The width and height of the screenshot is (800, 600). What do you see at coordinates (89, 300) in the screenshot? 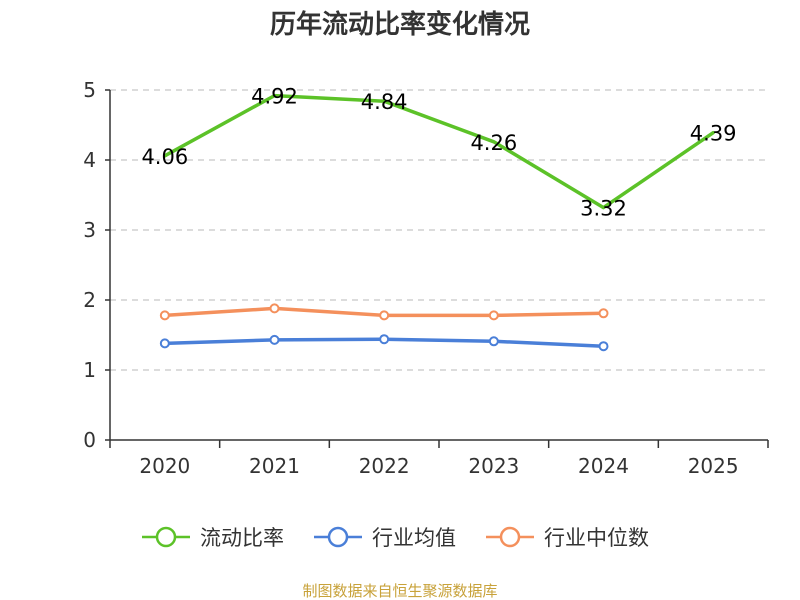
I see `y-tick-label: 2` at bounding box center [89, 300].